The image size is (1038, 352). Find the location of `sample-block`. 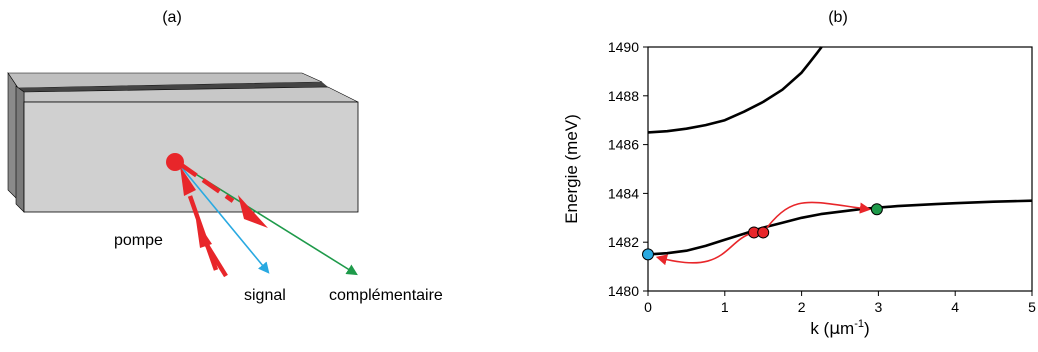

sample-block is located at coordinates (183, 142).